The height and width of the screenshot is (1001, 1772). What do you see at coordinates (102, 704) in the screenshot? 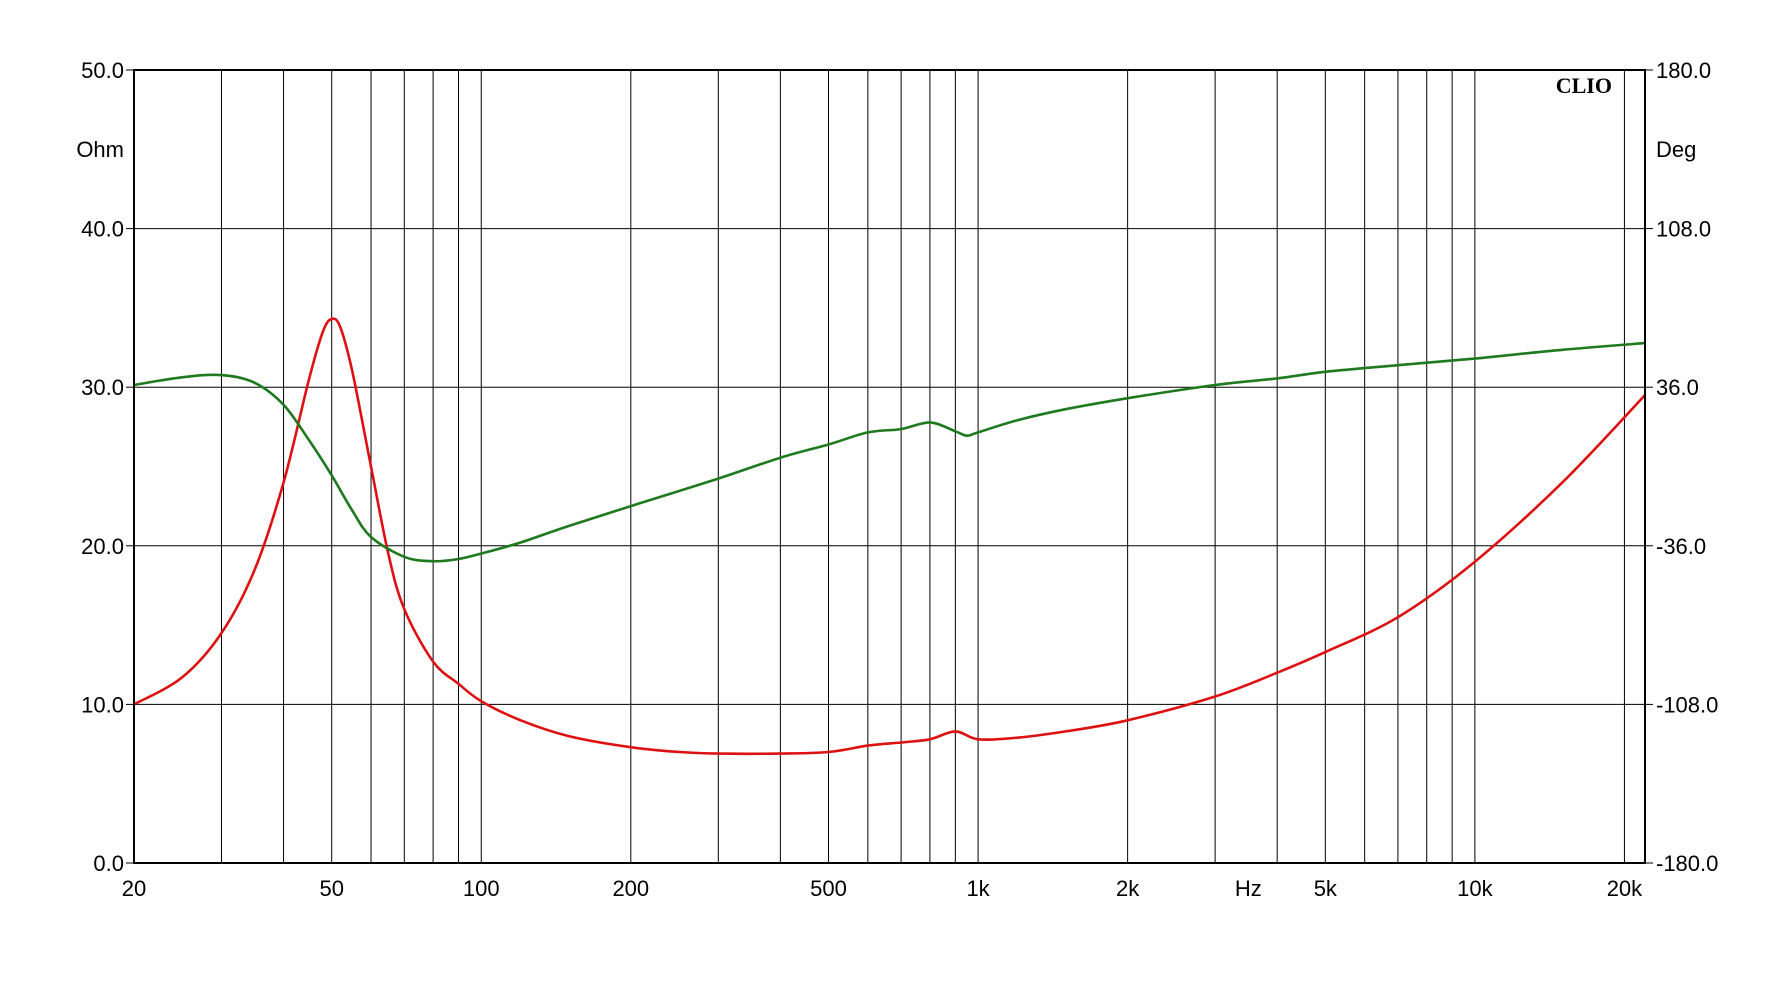
I see `y-left-tick-label: 10.0` at bounding box center [102, 704].